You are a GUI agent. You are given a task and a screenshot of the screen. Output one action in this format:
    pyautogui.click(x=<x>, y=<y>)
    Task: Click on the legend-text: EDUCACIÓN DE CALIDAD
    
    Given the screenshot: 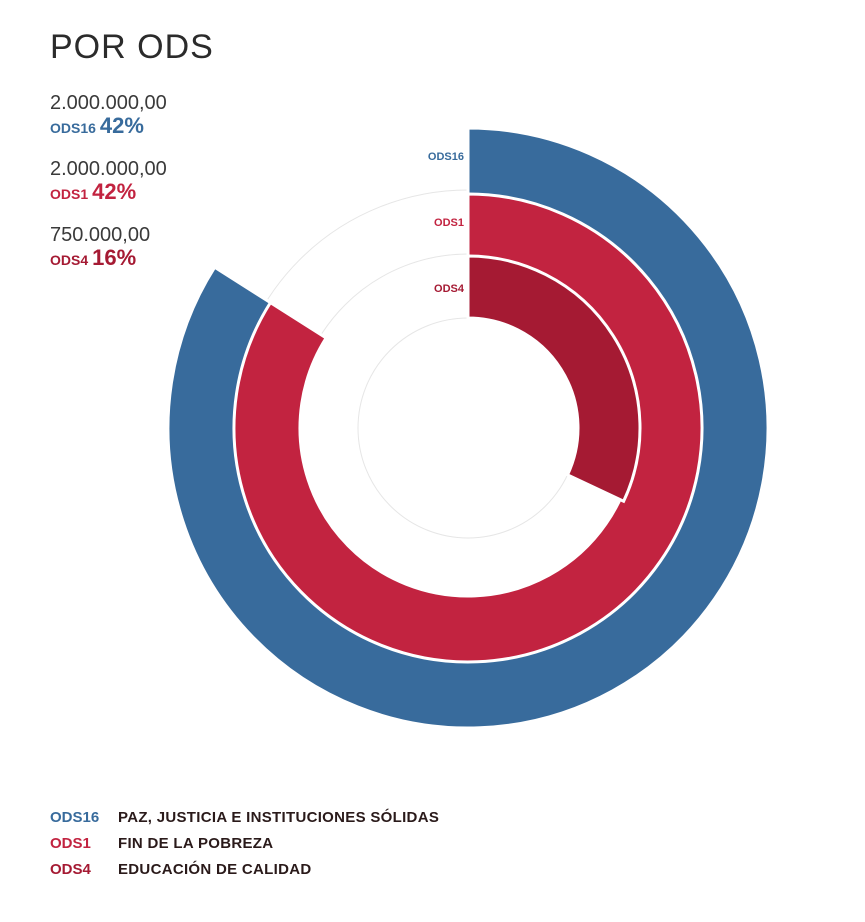 What is the action you would take?
    pyautogui.click(x=215, y=869)
    